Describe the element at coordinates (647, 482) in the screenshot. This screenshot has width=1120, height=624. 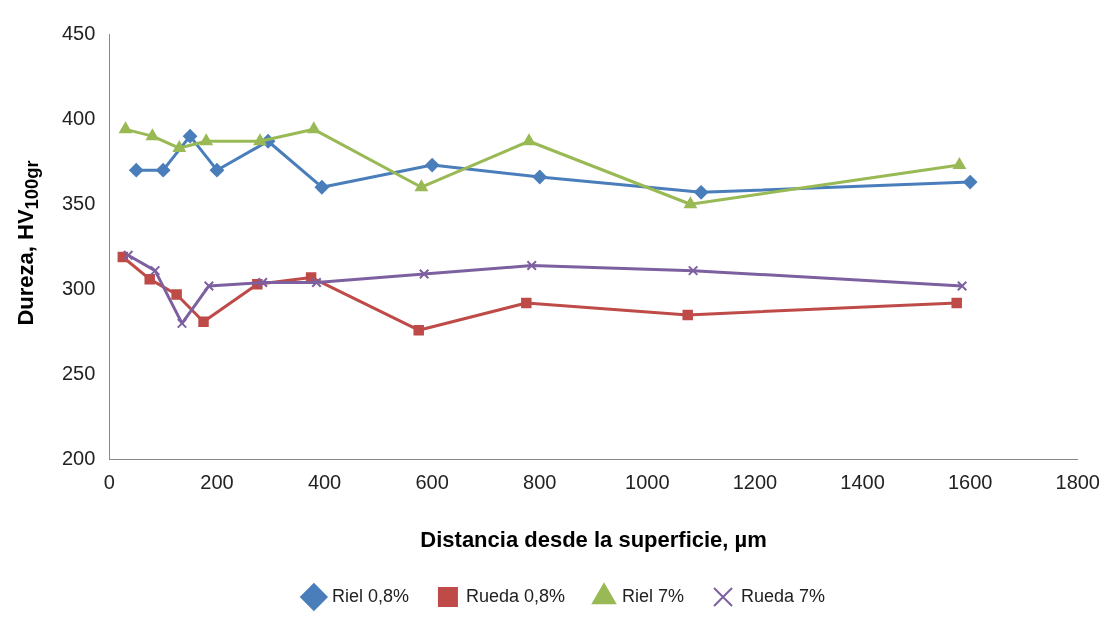
I see `x-tick-label: 1000` at that location.